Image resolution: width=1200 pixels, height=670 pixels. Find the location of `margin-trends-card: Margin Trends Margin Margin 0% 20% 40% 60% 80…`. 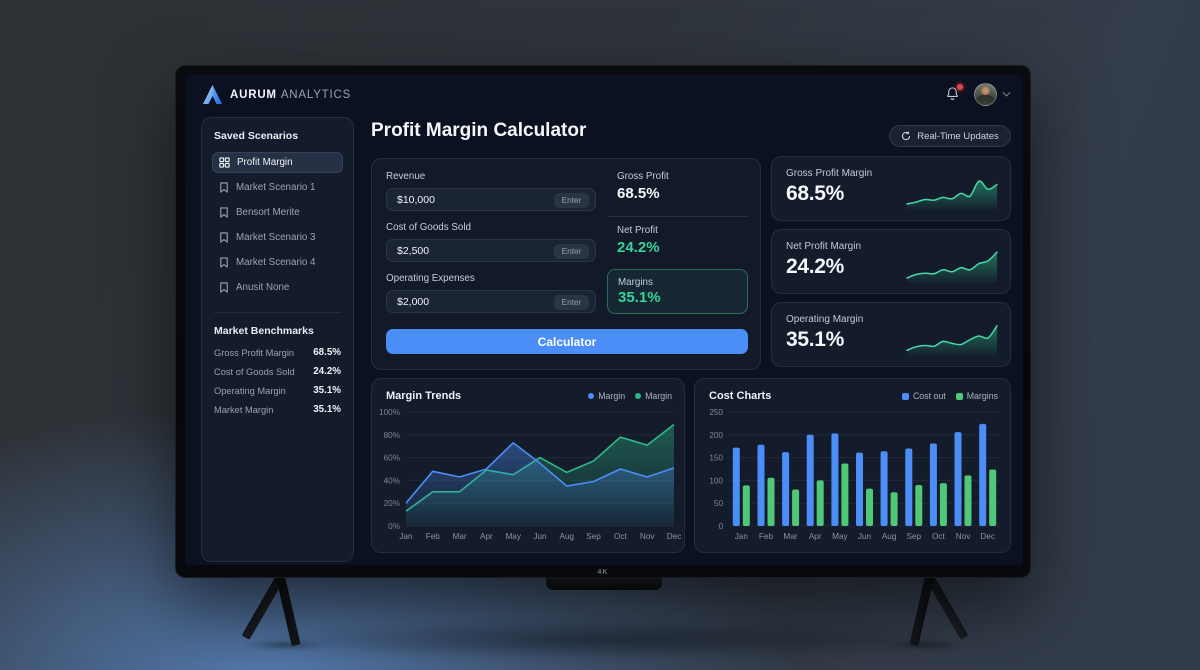

margin-trends-card: Margin Trends Margin Margin 0% 20% 40% 60% 80… is located at coordinates (528, 465).